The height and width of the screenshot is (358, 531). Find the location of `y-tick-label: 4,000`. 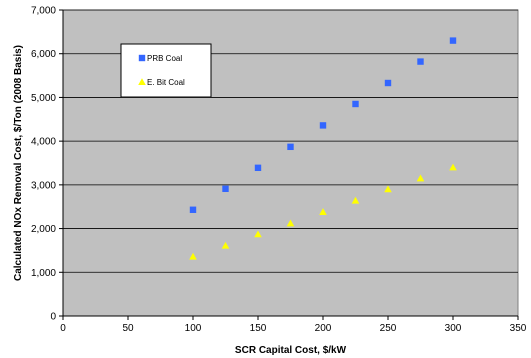

y-tick-label: 4,000 is located at coordinates (43, 142).